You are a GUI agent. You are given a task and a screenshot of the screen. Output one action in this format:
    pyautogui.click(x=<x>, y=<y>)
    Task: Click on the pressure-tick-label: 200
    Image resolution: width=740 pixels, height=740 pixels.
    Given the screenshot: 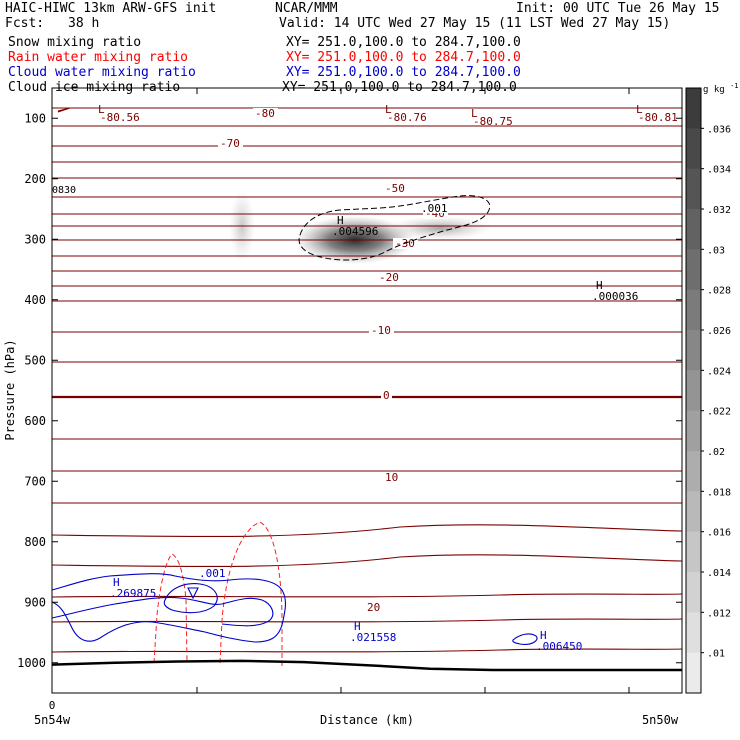 What is the action you would take?
    pyautogui.click(x=35, y=179)
    